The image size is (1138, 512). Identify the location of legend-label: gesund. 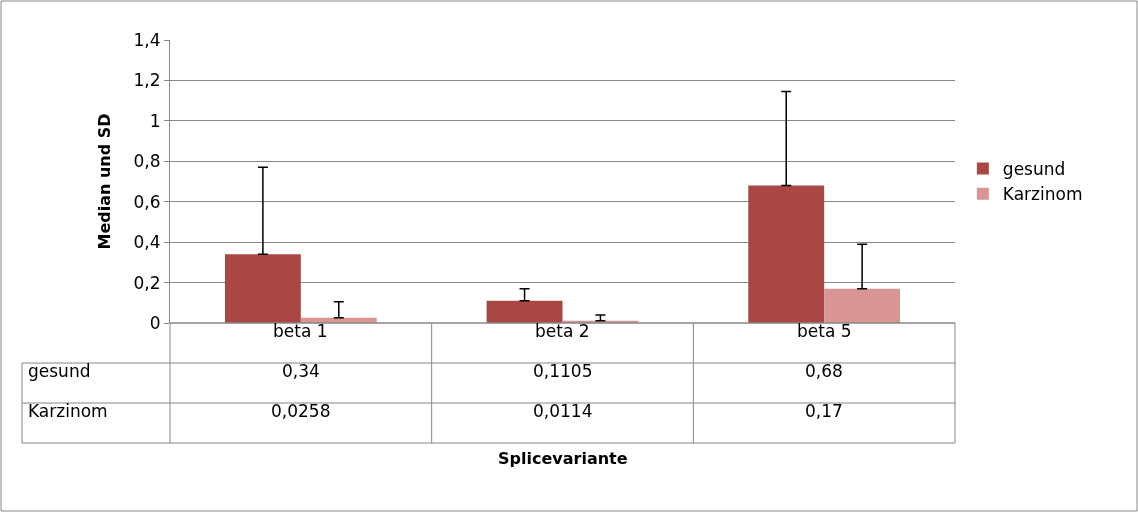
(1034, 169).